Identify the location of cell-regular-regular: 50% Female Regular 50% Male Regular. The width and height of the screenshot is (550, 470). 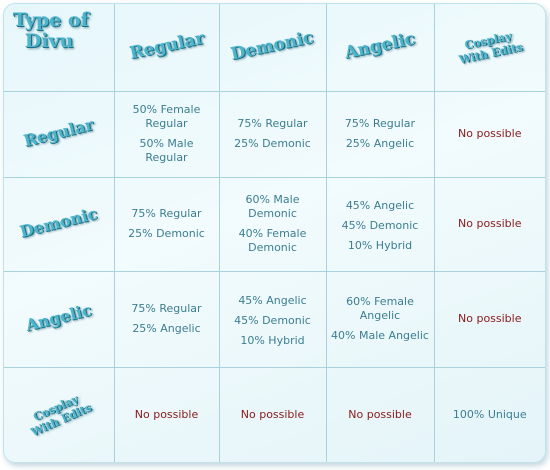
(166, 134).